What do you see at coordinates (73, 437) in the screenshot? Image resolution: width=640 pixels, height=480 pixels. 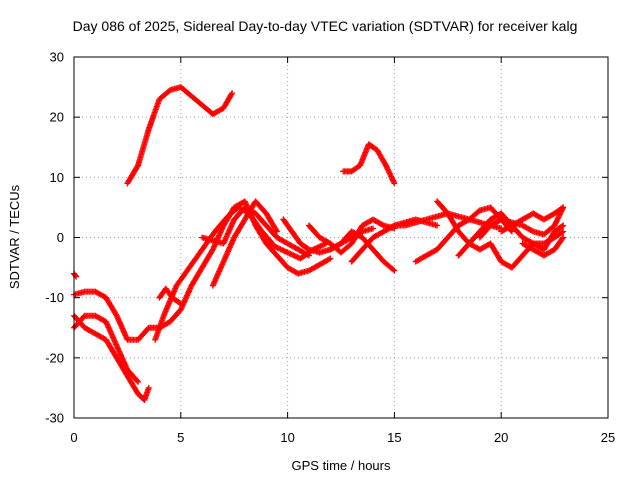 I see `x-tick-label: 0` at bounding box center [73, 437].